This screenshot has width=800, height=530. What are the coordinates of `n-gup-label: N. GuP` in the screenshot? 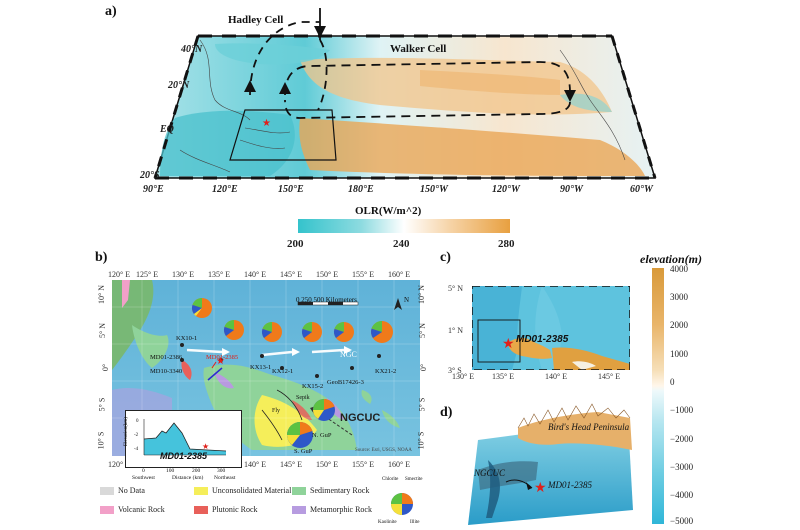 It's located at (322, 435).